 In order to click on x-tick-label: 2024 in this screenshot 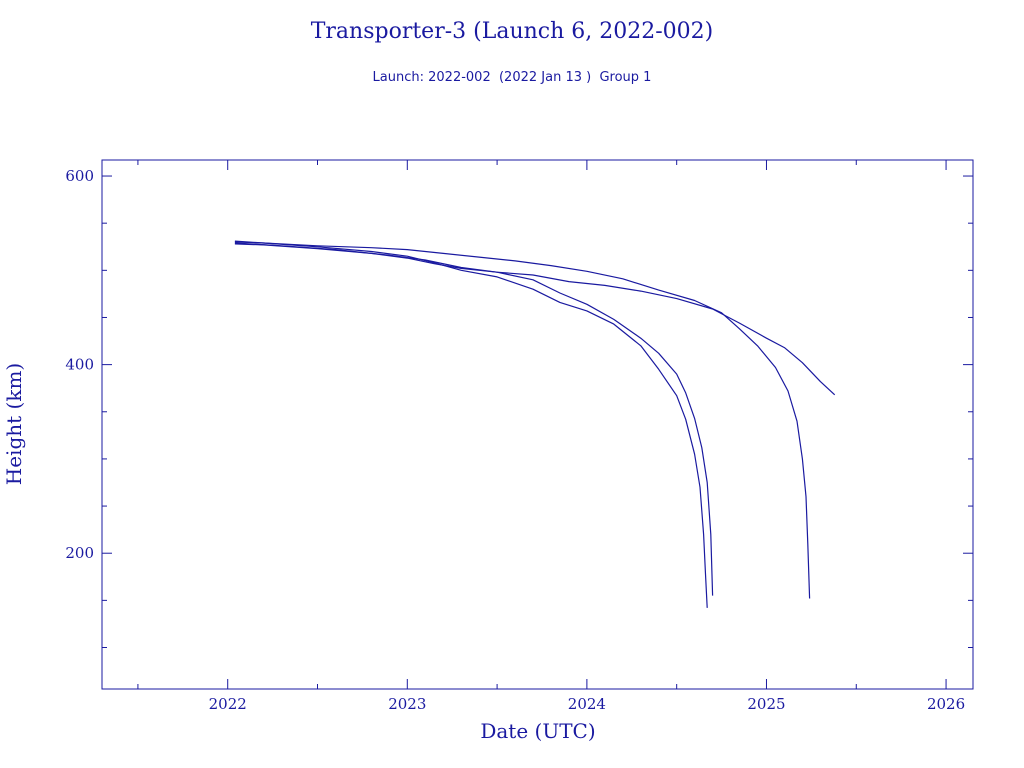, I will do `click(587, 704)`.